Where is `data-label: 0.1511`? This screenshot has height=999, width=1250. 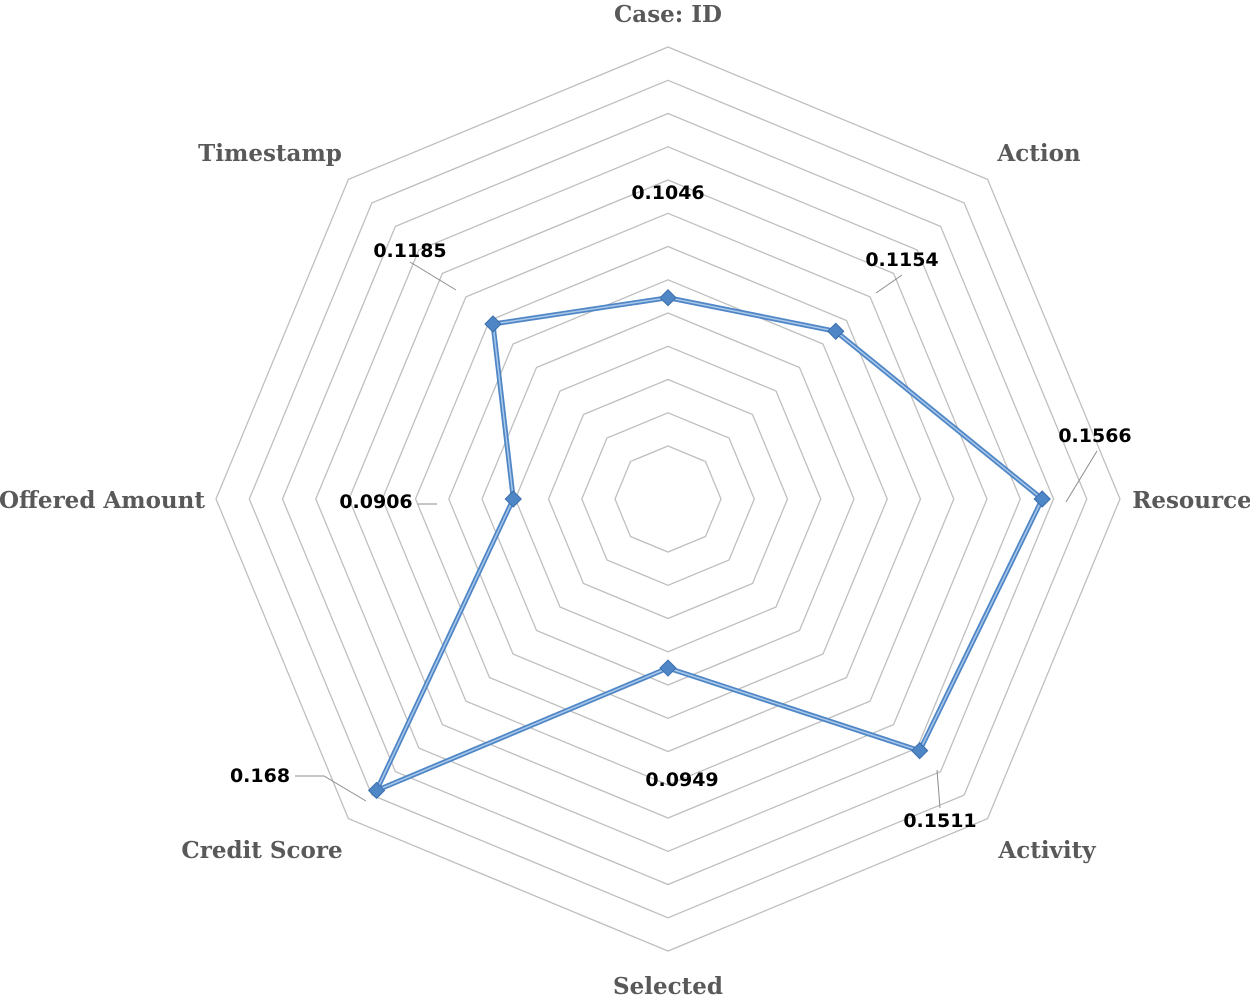 data-label: 0.1511 is located at coordinates (939, 821).